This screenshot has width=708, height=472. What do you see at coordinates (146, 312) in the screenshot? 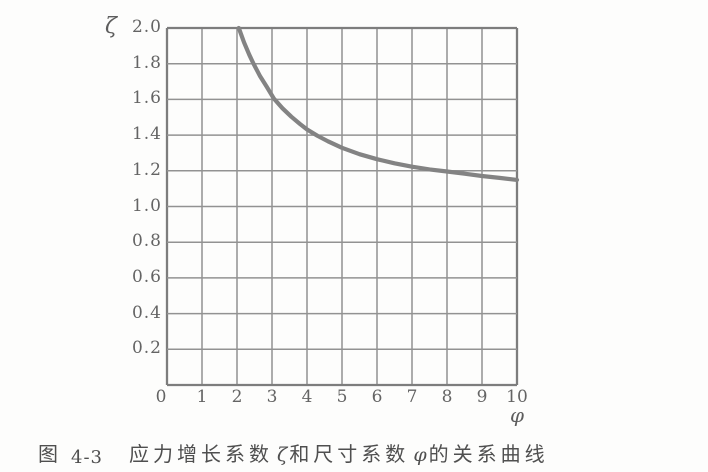
I see `y-tick-label: 0.4` at bounding box center [146, 312].